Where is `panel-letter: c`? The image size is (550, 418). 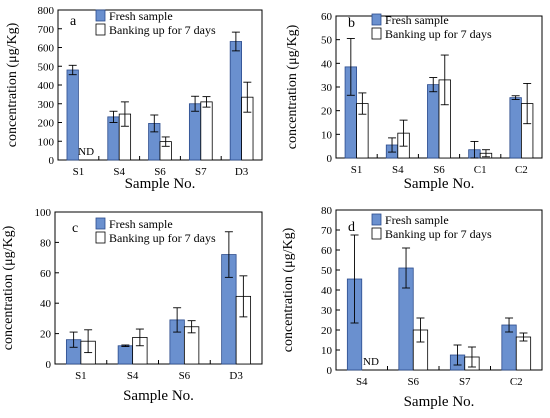 panel-letter: c is located at coordinates (75, 228).